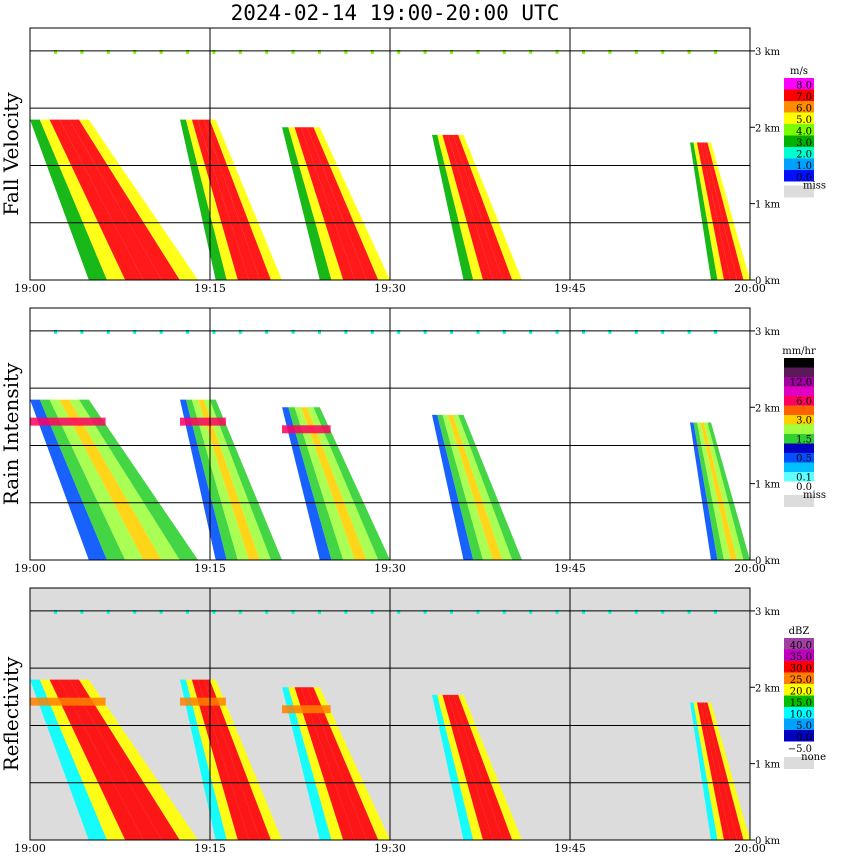  I want to click on panel-ylabel: Fall Velocity, so click(11, 154).